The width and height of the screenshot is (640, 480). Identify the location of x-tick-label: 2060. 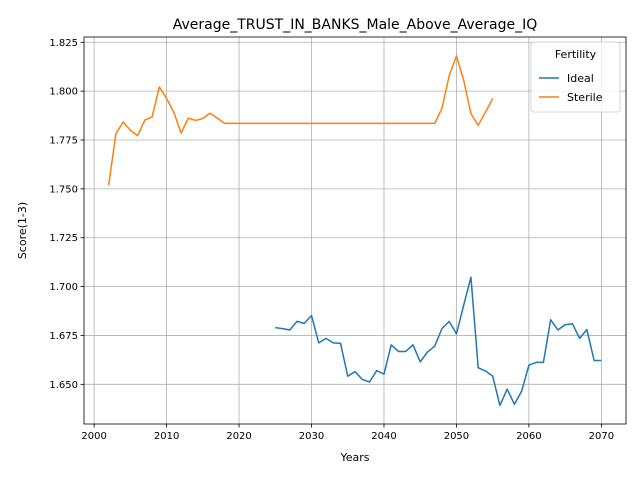
(528, 436).